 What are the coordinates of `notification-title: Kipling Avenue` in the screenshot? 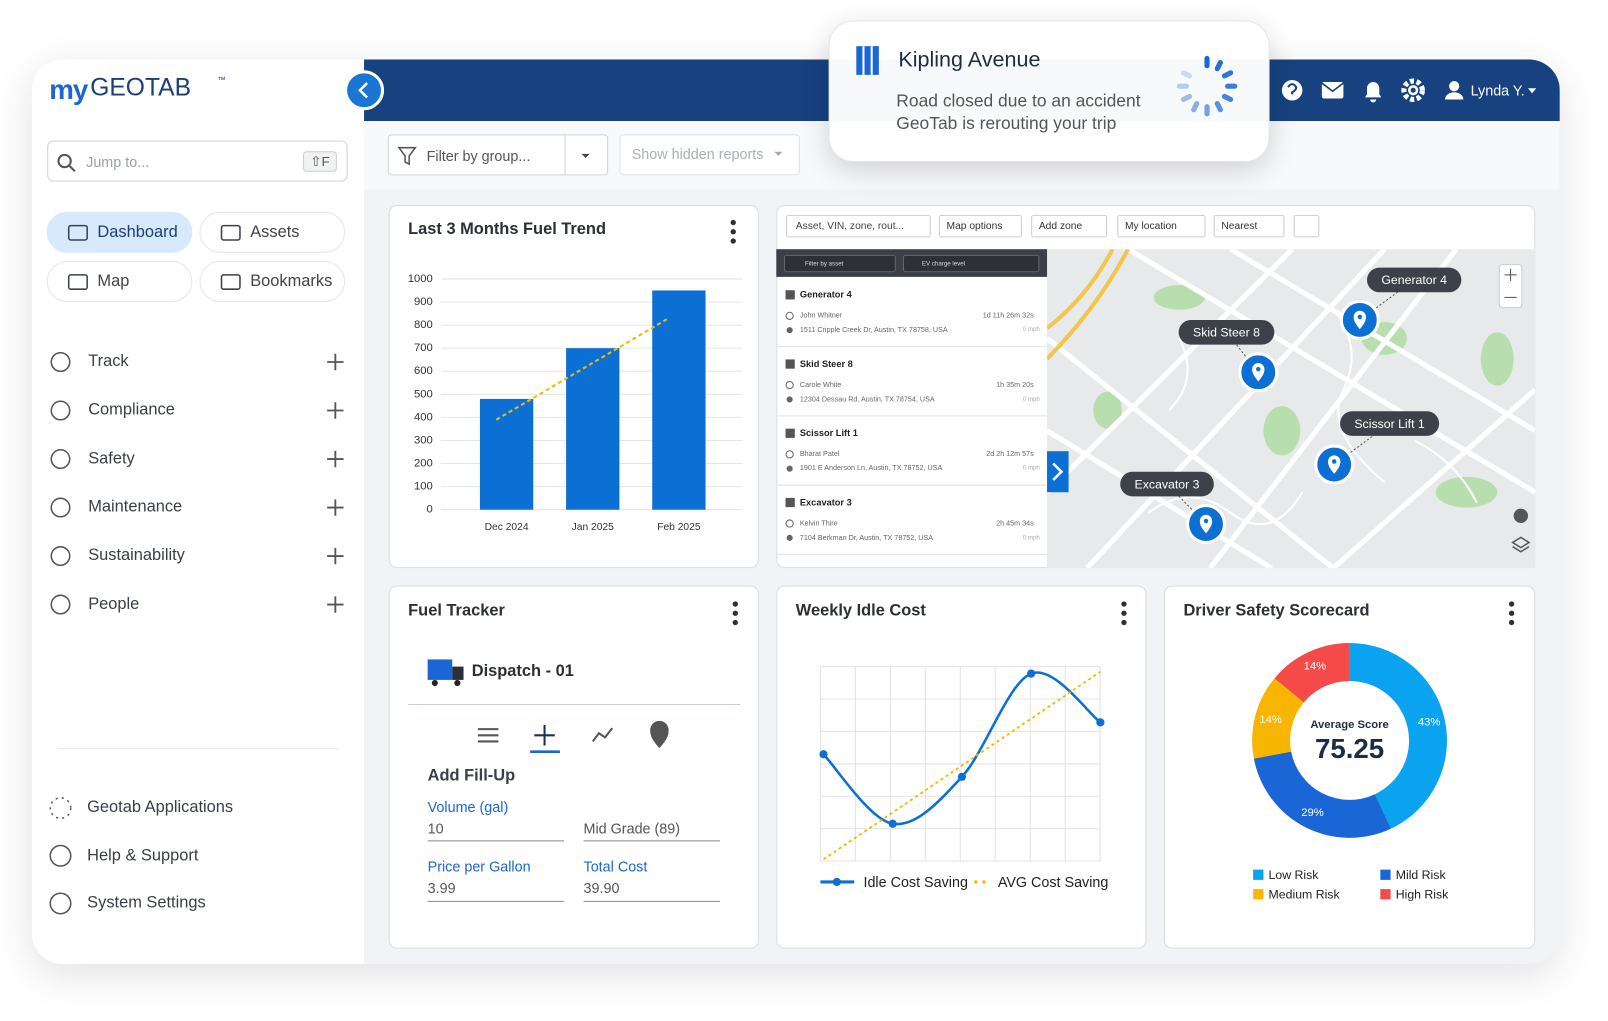 It's located at (969, 60).